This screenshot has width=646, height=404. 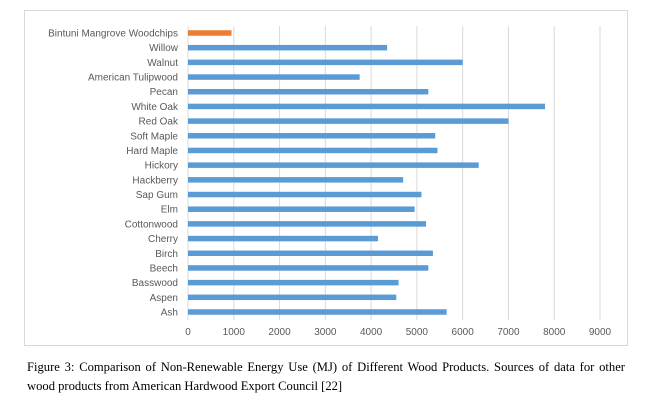 I want to click on category-label: Aspen, so click(x=164, y=298).